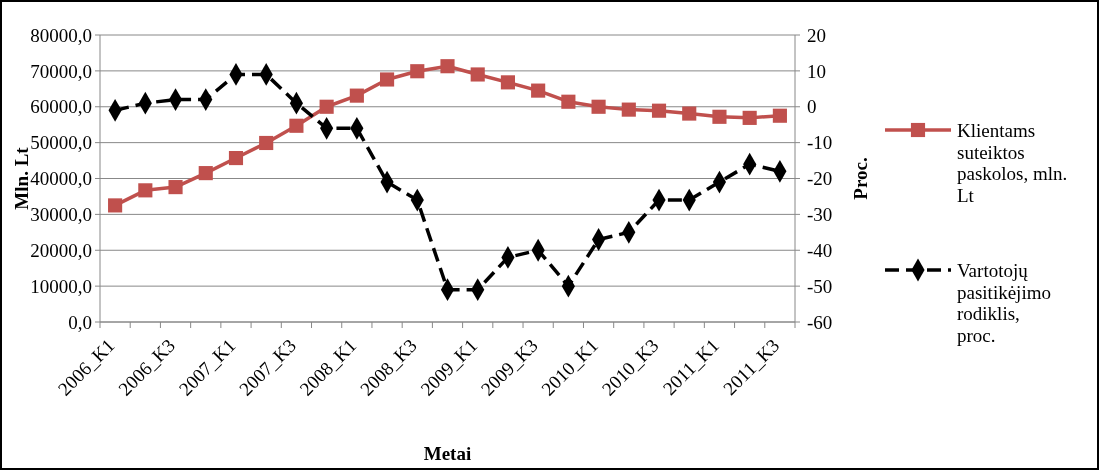 The image size is (1099, 470). Describe the element at coordinates (447, 453) in the screenshot. I see `x-axis-title: Metai` at that location.